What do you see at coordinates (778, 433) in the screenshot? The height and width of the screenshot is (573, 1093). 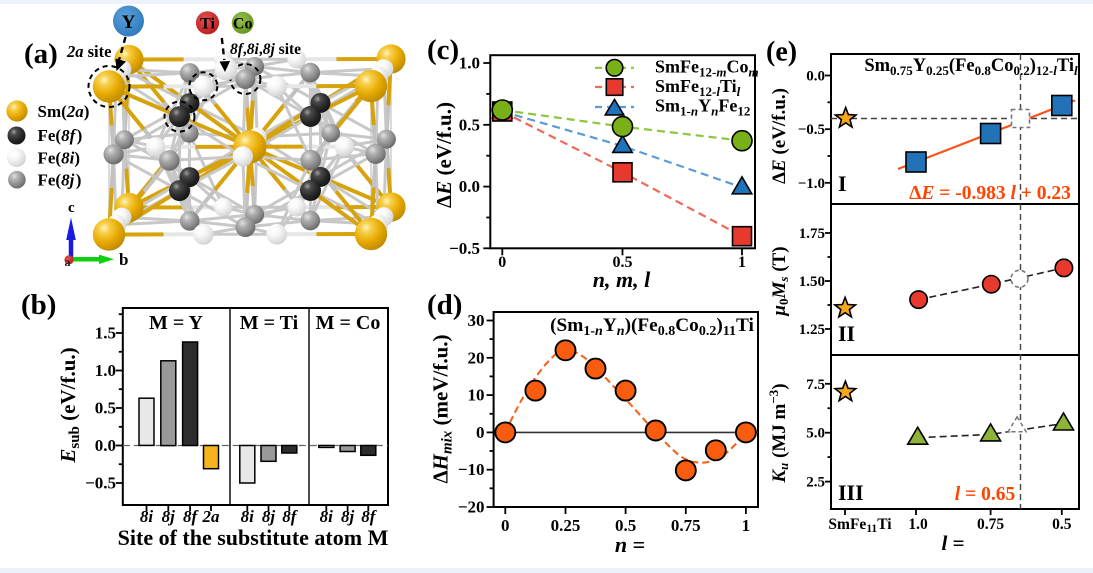 I see `svg-text: Ku (MJ m−3)` at bounding box center [778, 433].